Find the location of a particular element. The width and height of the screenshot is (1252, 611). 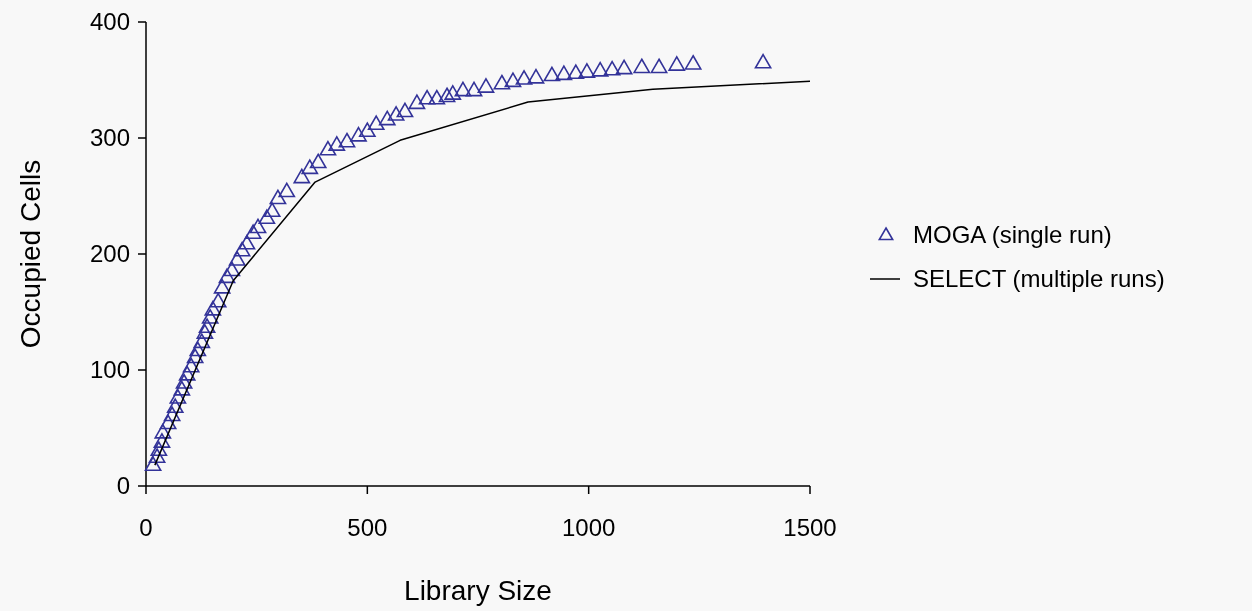

y-tick-label: 400 is located at coordinates (109, 22).